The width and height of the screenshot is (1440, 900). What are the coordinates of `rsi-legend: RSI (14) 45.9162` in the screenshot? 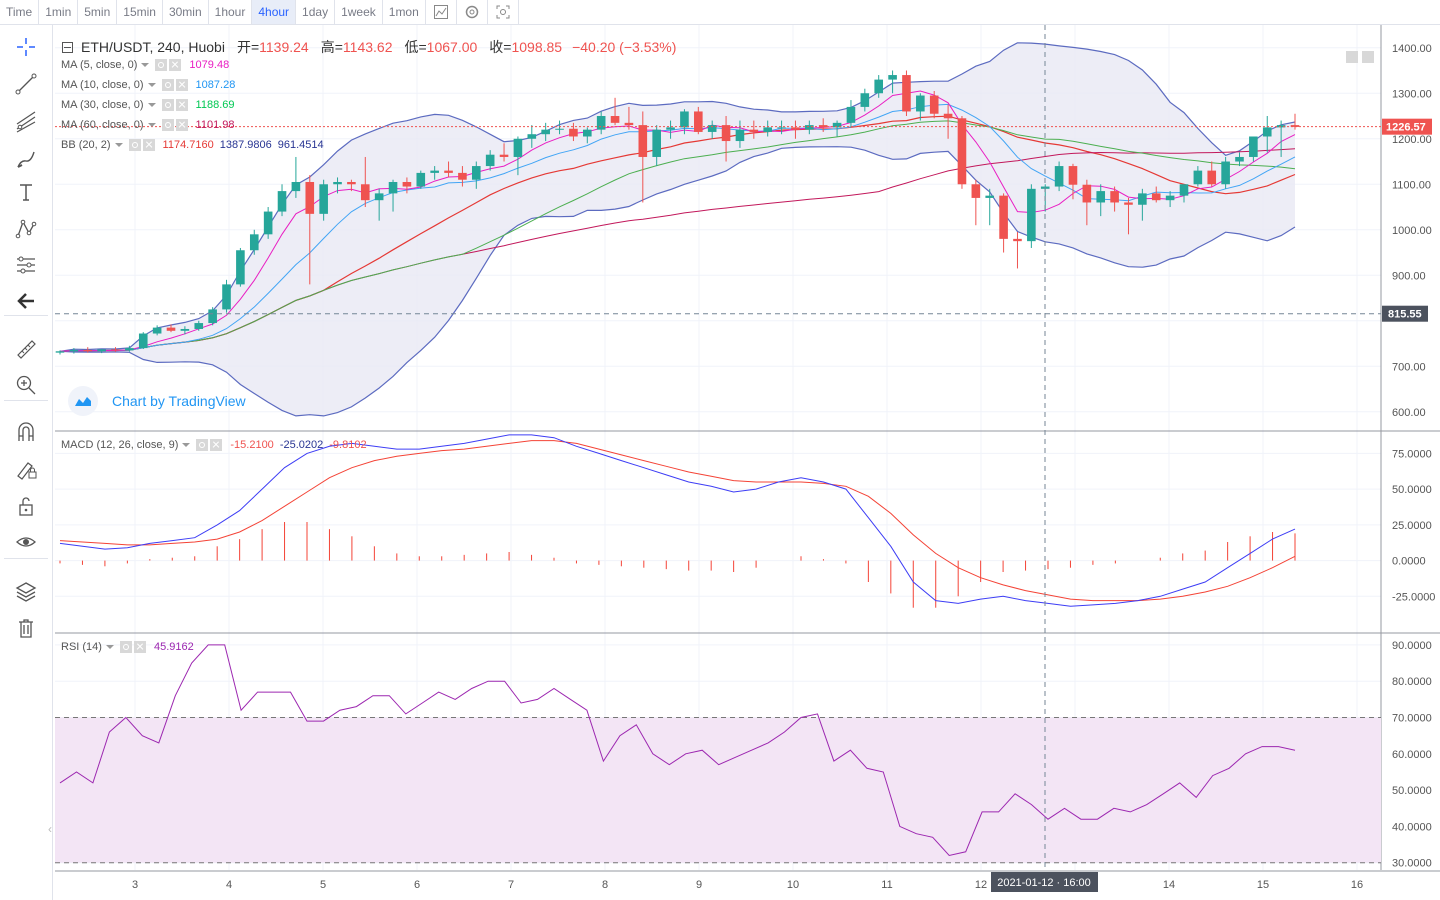 It's located at (127, 647).